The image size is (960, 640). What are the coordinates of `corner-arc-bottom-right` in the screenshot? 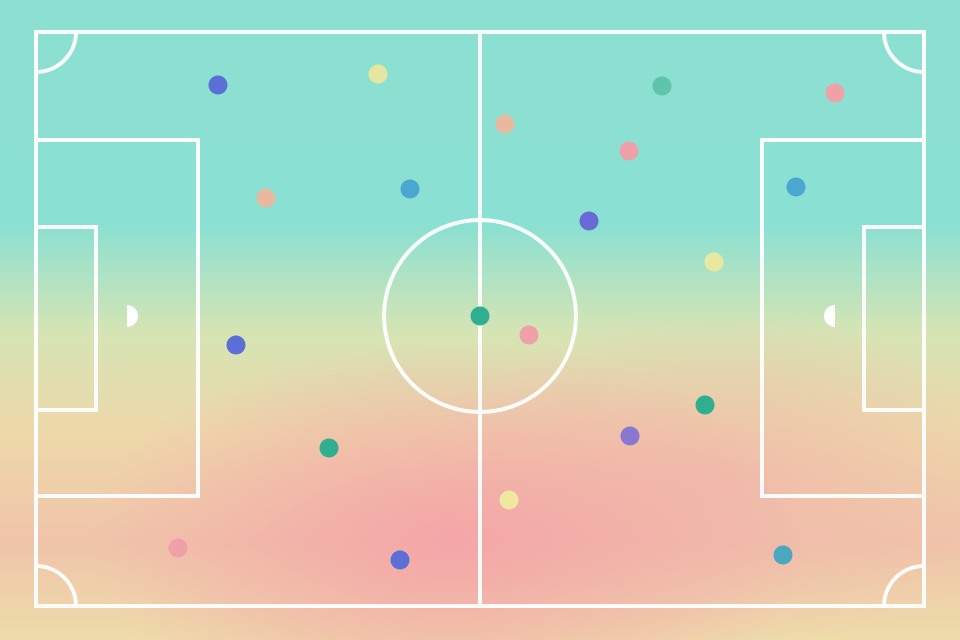 It's located at (903, 585).